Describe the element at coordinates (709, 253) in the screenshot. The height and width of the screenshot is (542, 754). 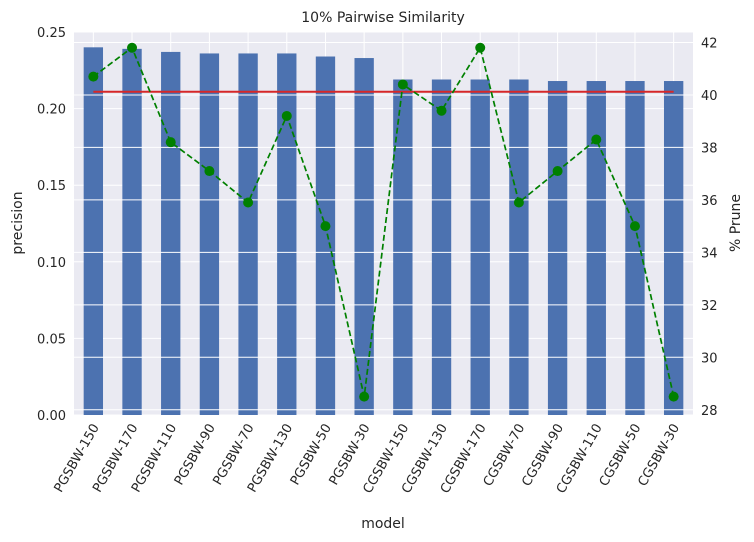
I see `y2-tick-label: 34` at that location.